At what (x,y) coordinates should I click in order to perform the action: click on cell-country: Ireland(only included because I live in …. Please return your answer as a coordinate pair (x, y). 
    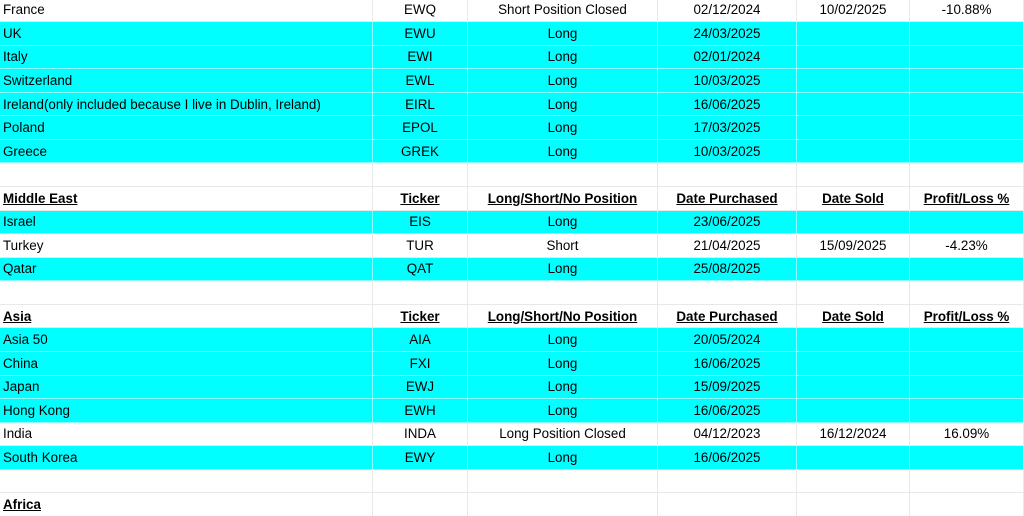
    Looking at the image, I should click on (186, 104).